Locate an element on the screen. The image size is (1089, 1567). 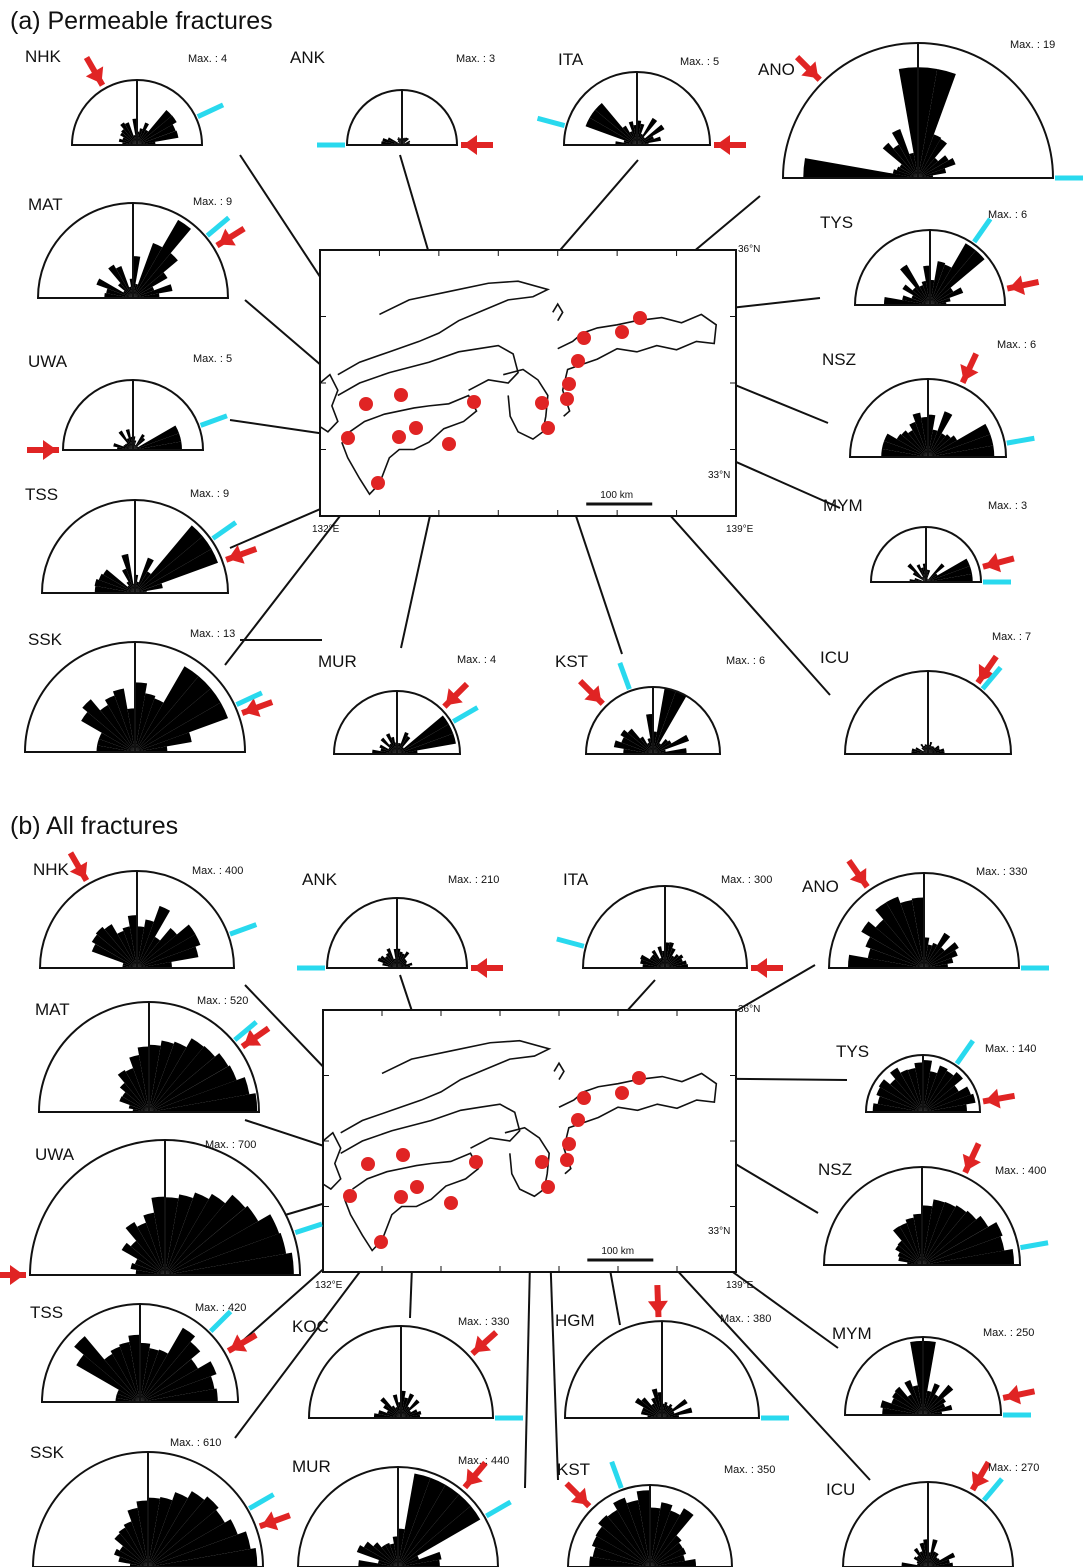
station-name: MAT is located at coordinates (45, 204).